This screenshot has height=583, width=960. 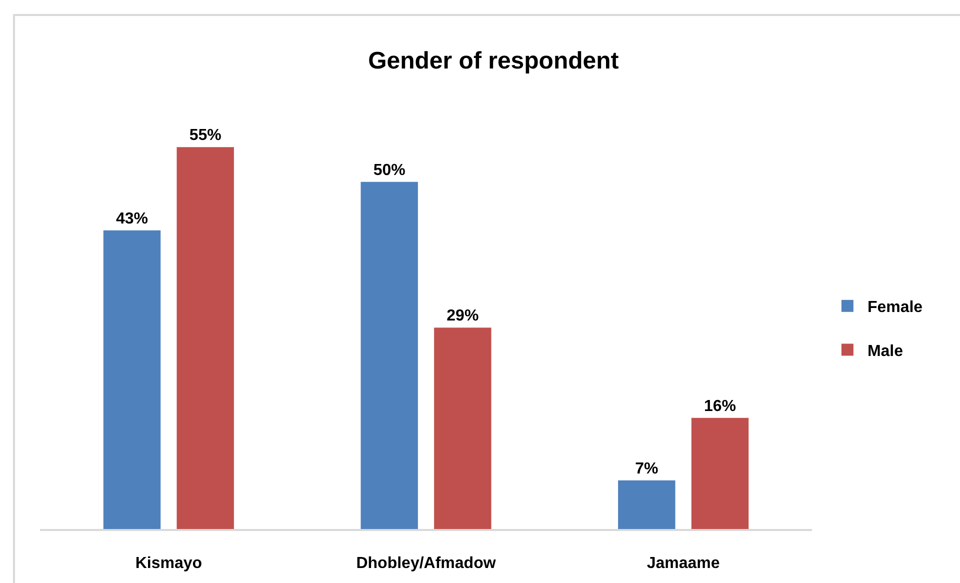 I want to click on legend-label: Male, so click(x=885, y=351).